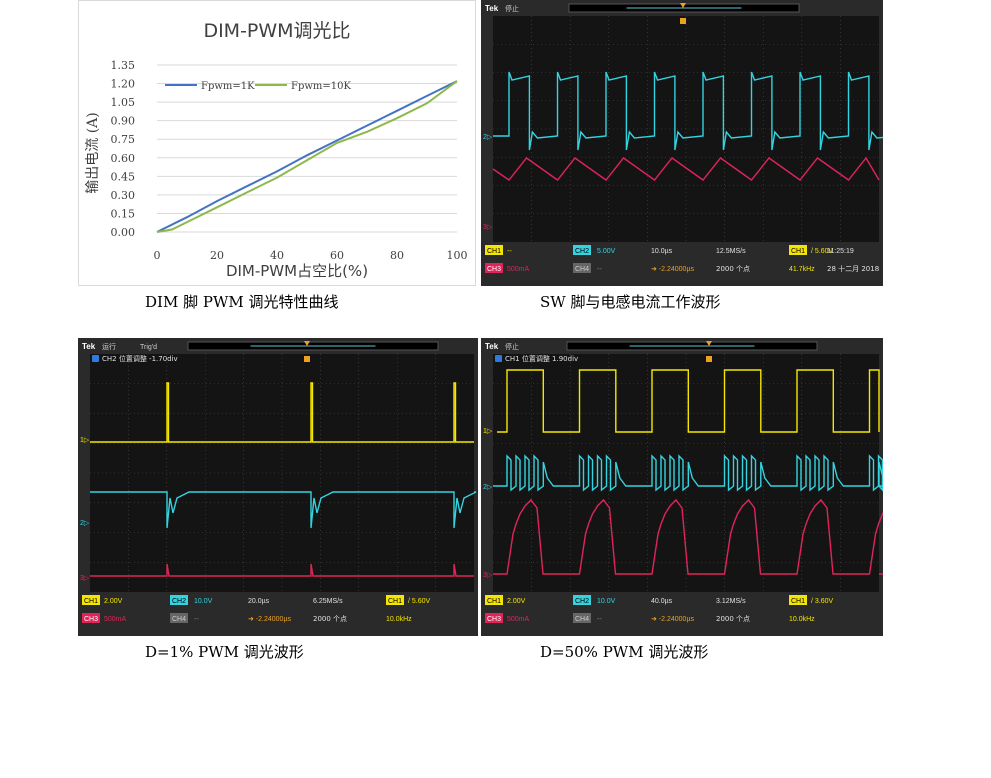 The height and width of the screenshot is (778, 991). I want to click on trigger-level: / 3.60V, so click(822, 601).